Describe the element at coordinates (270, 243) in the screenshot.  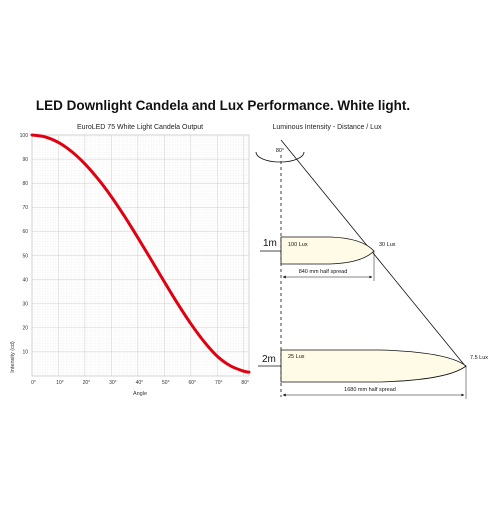
I see `distance-1m-label: 1m` at that location.